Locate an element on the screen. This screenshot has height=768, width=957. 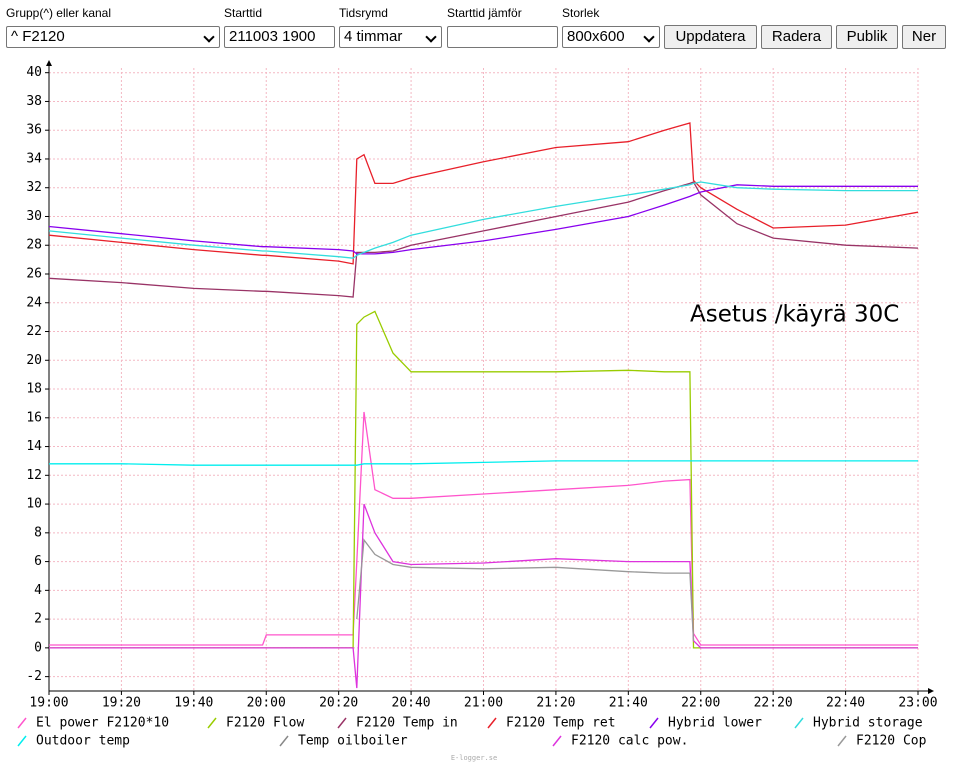
y-tick-label: 28 is located at coordinates (34, 245).